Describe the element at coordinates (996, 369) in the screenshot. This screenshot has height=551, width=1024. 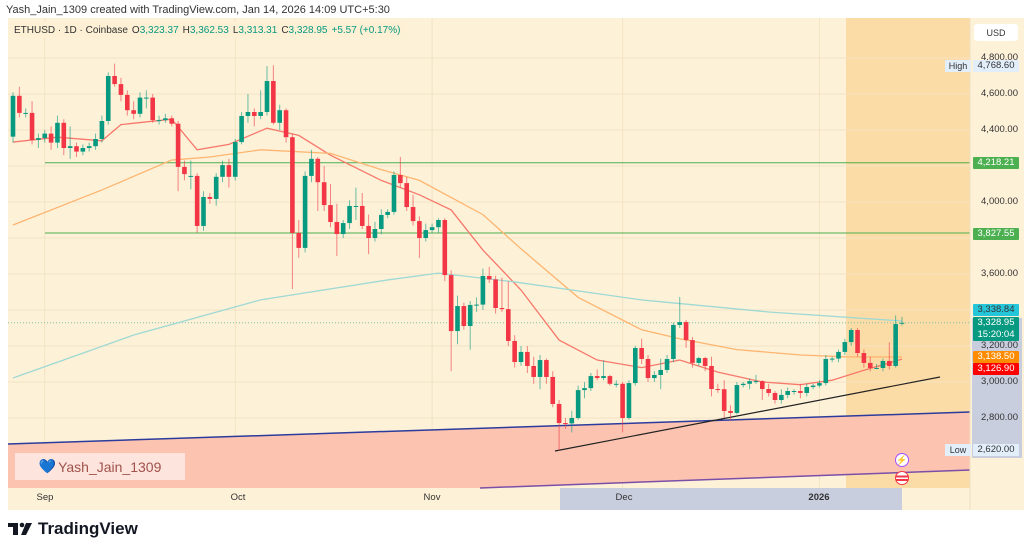
I see `ma-short-badge: 3,126.90` at that location.